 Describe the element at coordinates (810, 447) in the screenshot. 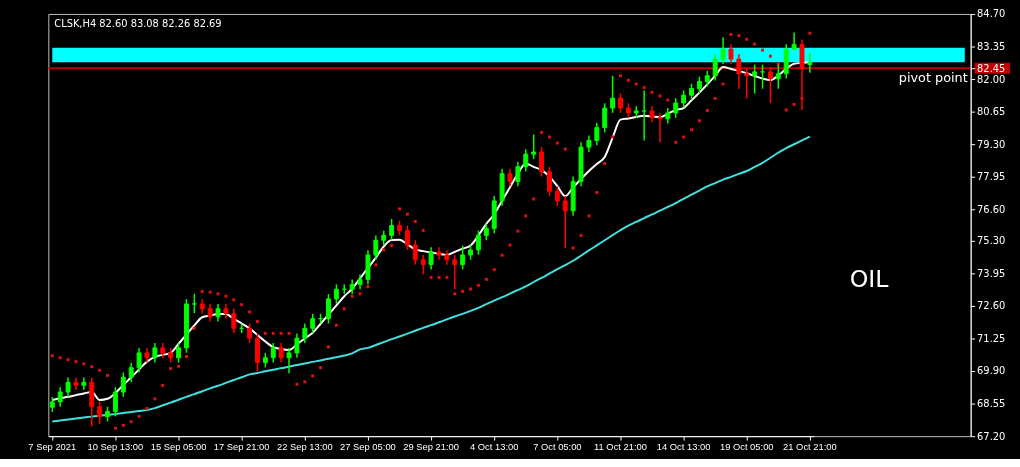

I see `x-tick-label: 21 Oct 21:00` at that location.